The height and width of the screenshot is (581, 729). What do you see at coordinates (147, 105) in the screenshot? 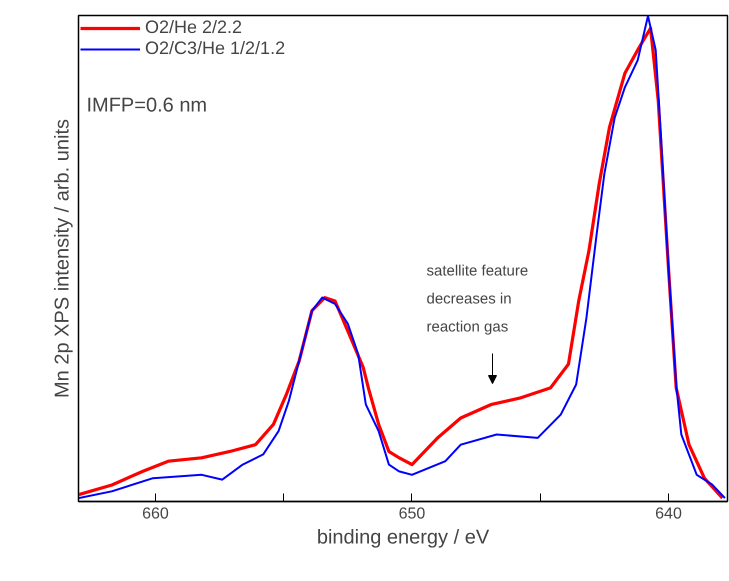
I see `annotation: IMFP=0.6 nm` at bounding box center [147, 105].